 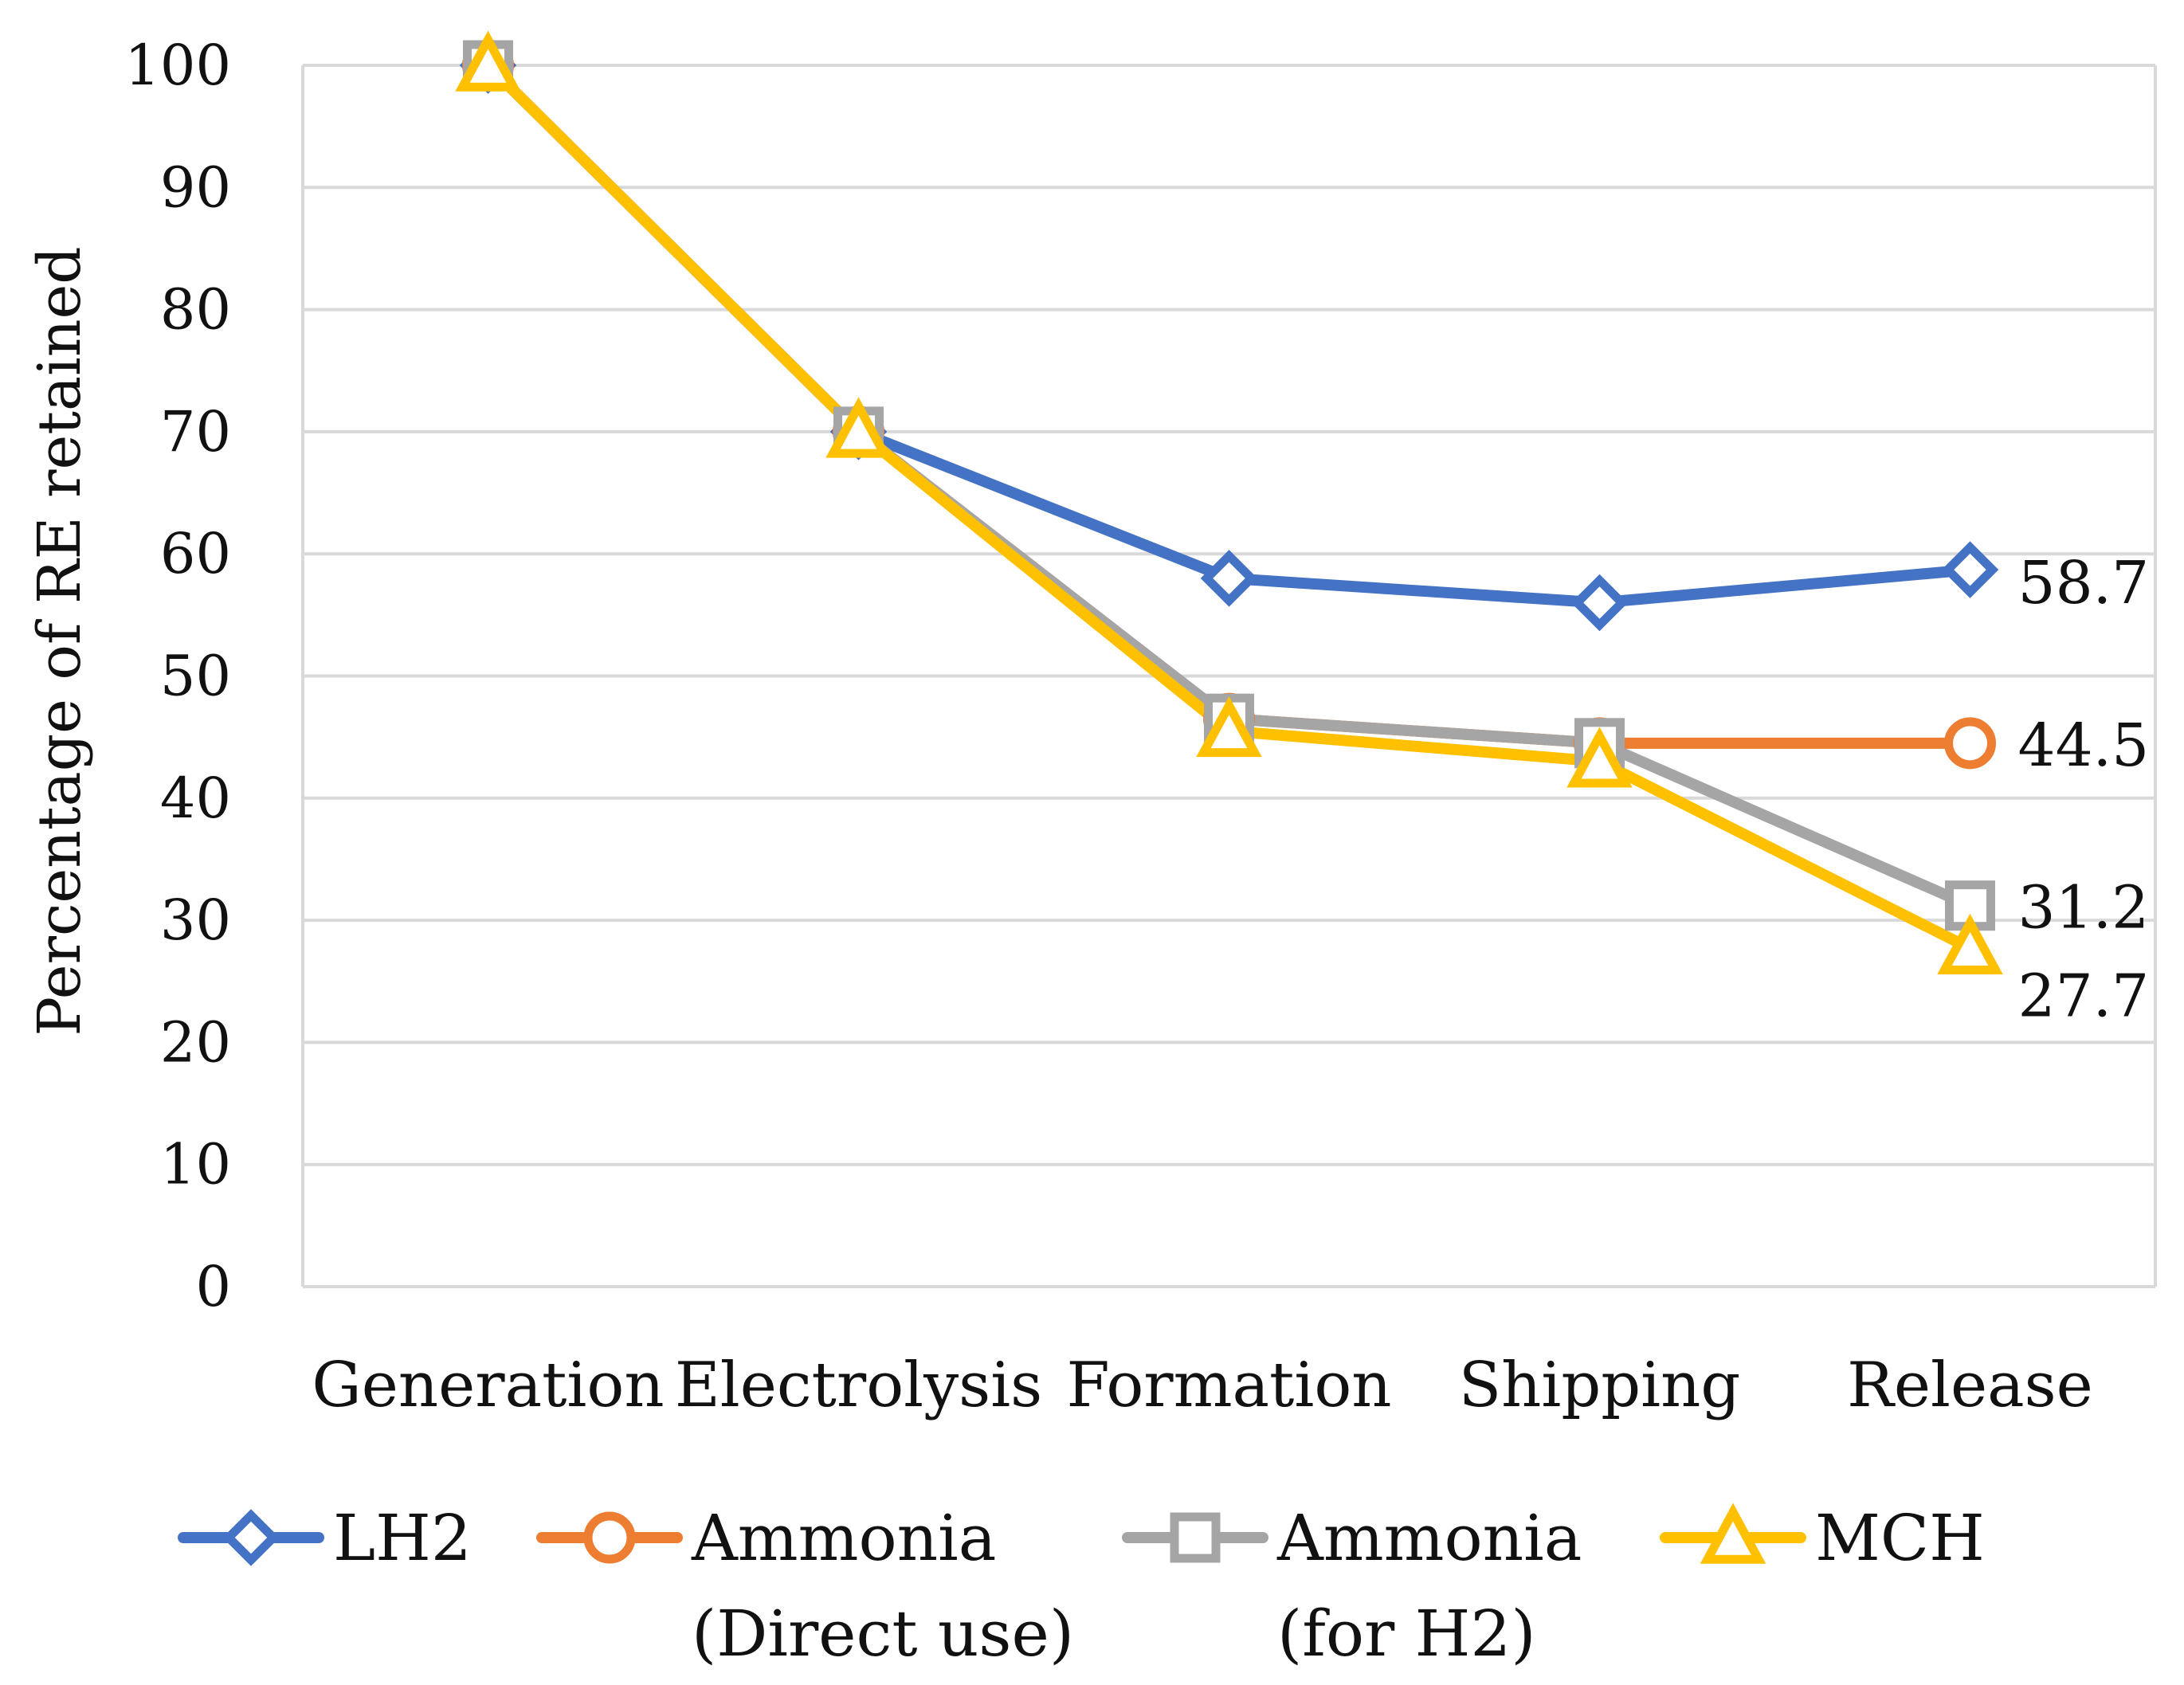 What do you see at coordinates (325, 1538) in the screenshot?
I see `legend-item-0: LH2` at bounding box center [325, 1538].